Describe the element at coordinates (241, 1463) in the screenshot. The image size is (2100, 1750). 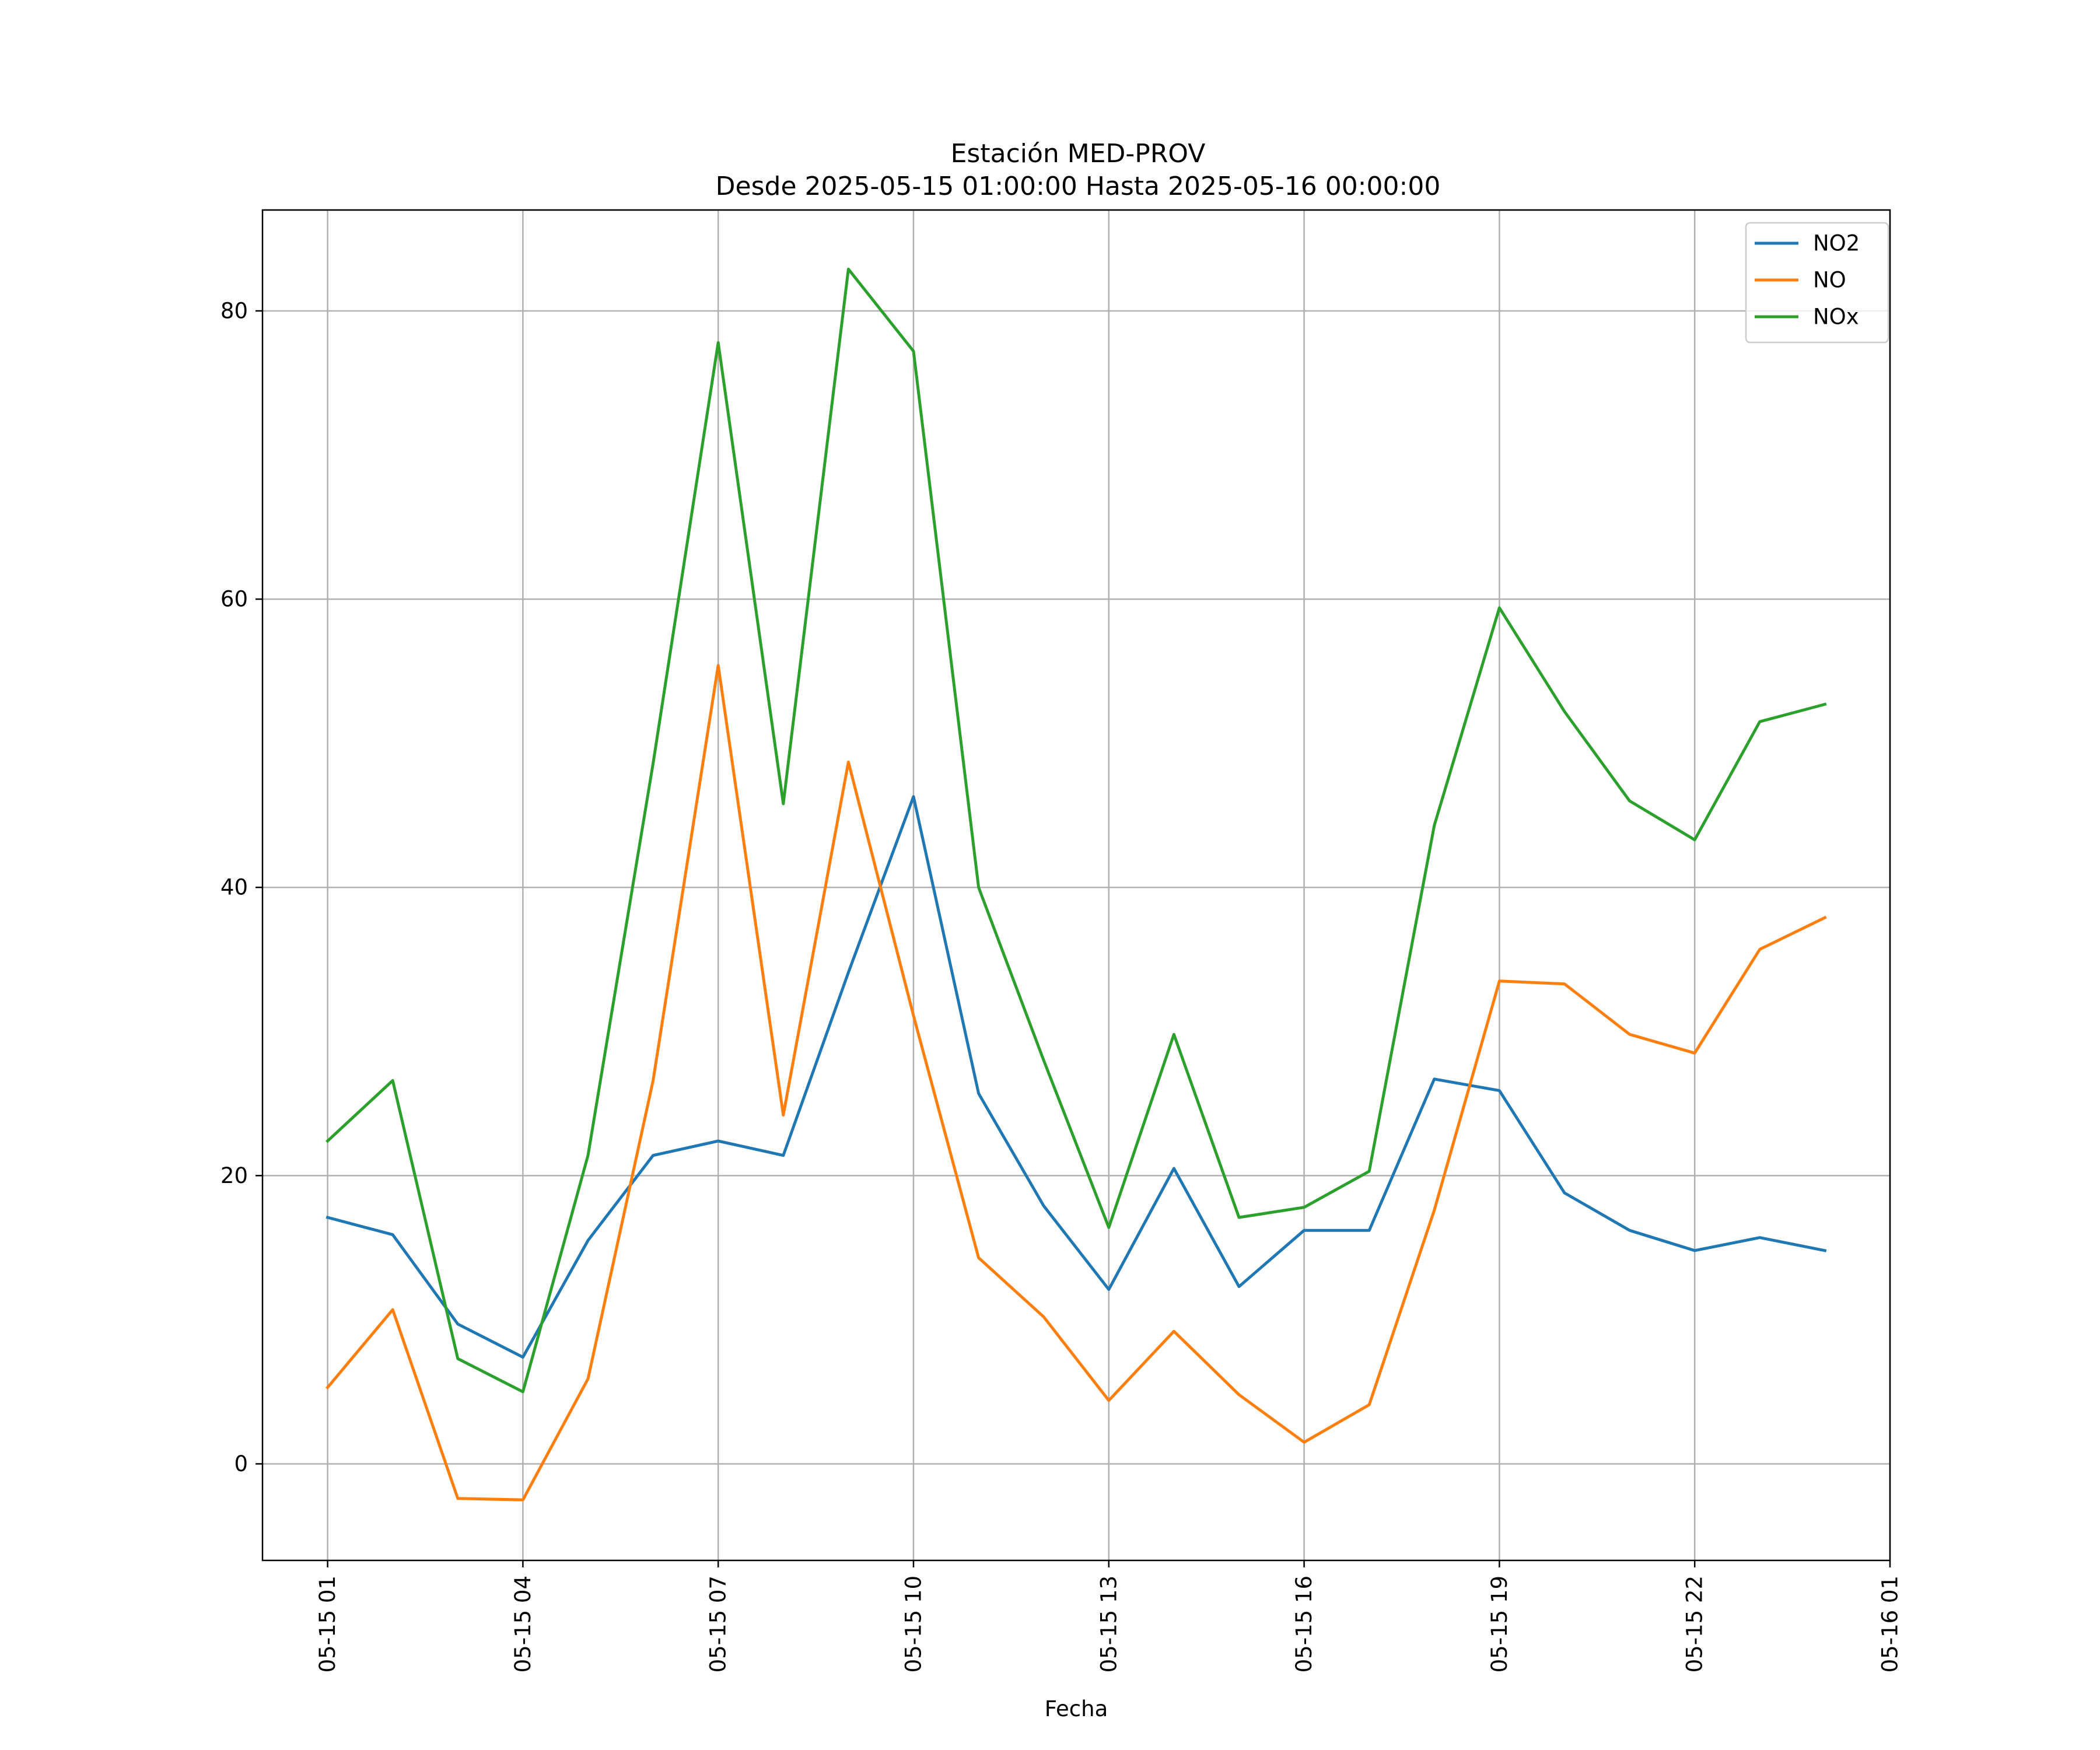
I see `y-tick-label: 0` at that location.